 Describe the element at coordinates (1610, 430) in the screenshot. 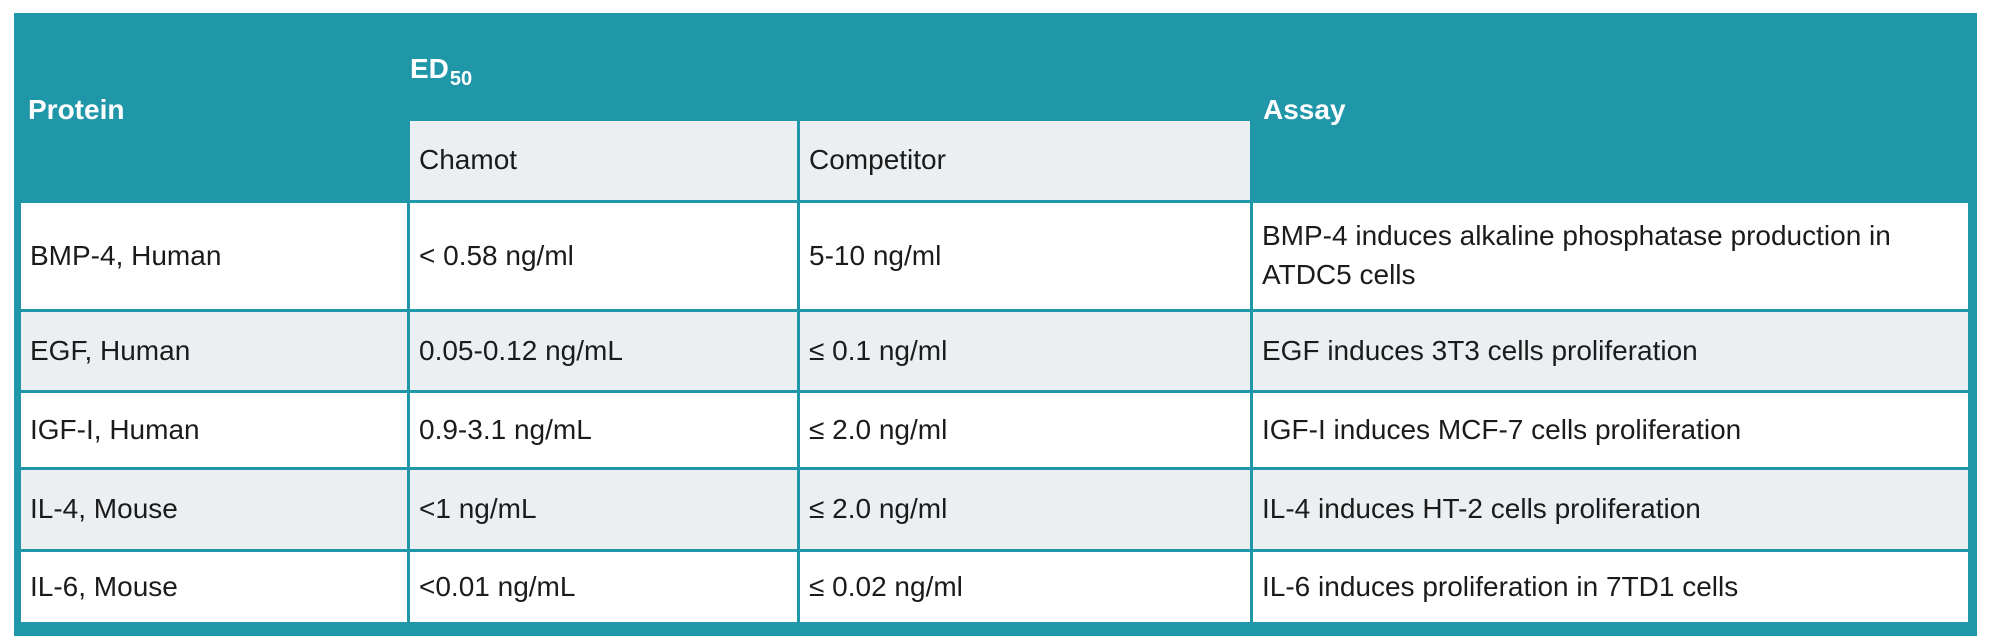

I see `assay-cell: IGF-I induces MCF-7 cells proliferation` at that location.